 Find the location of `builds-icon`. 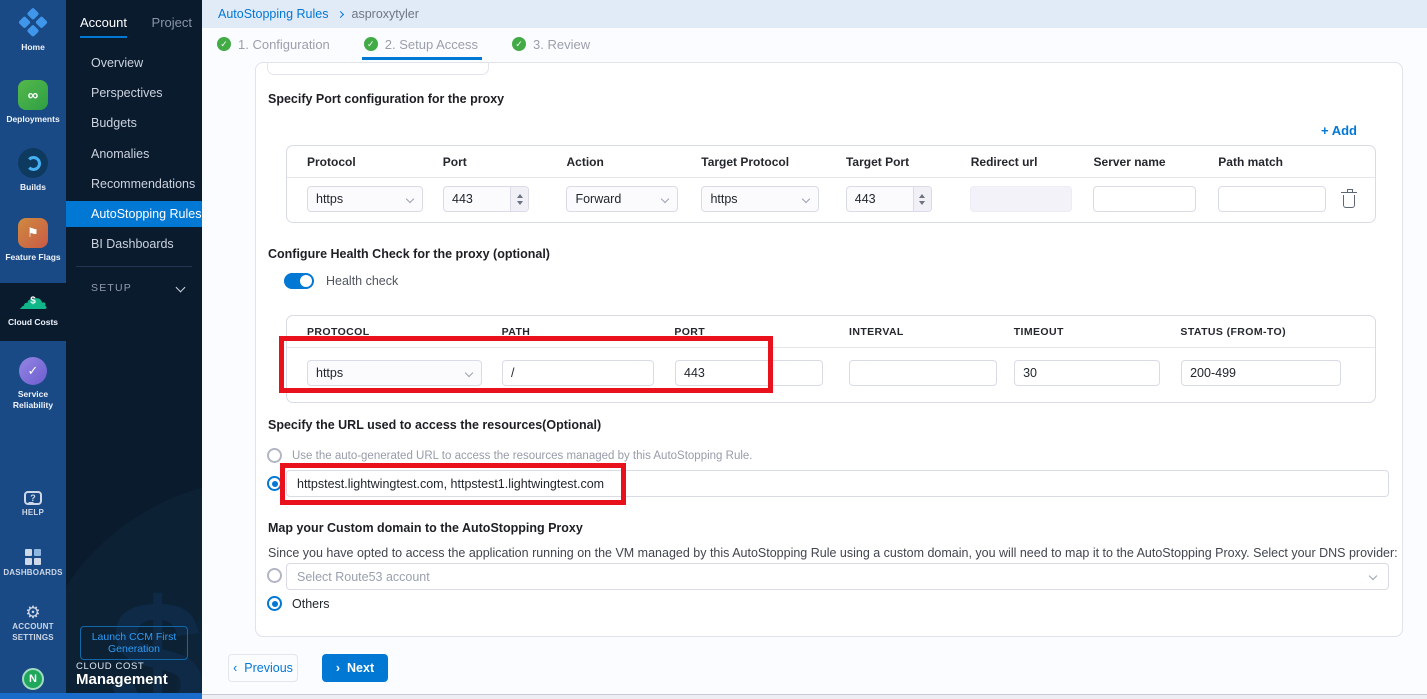

builds-icon is located at coordinates (33, 163).